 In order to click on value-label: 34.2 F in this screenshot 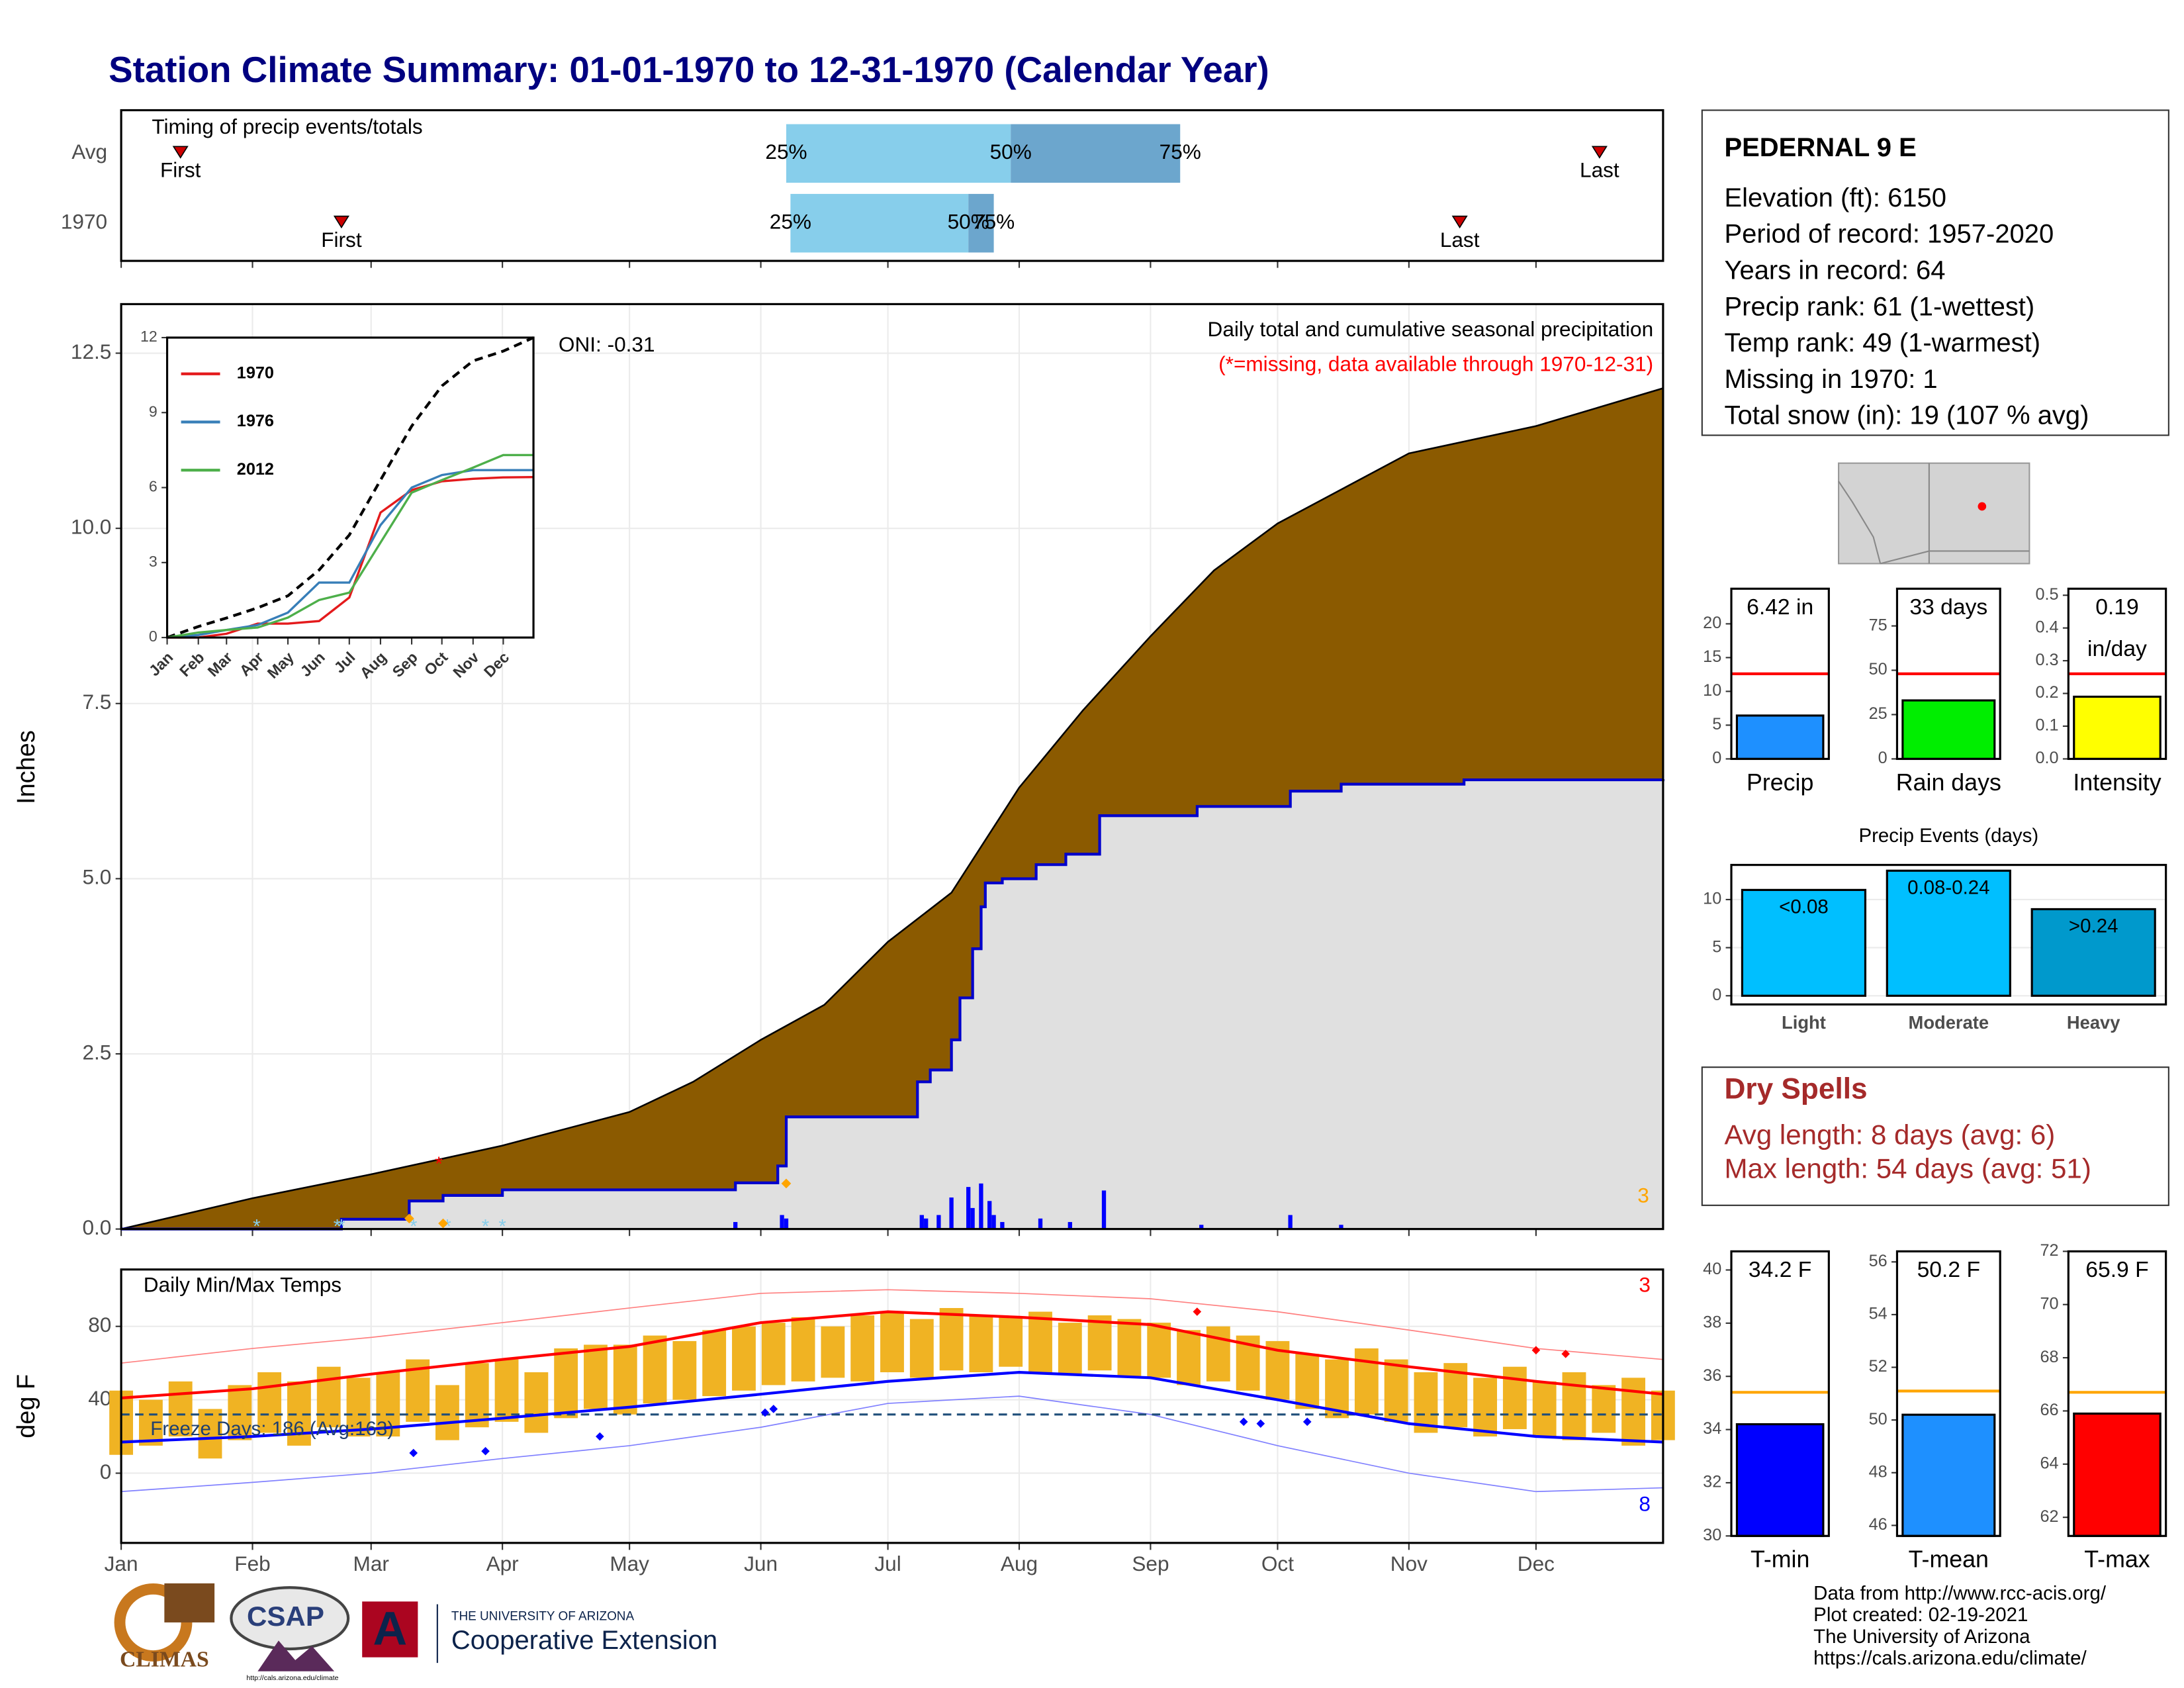, I will do `click(1780, 1270)`.